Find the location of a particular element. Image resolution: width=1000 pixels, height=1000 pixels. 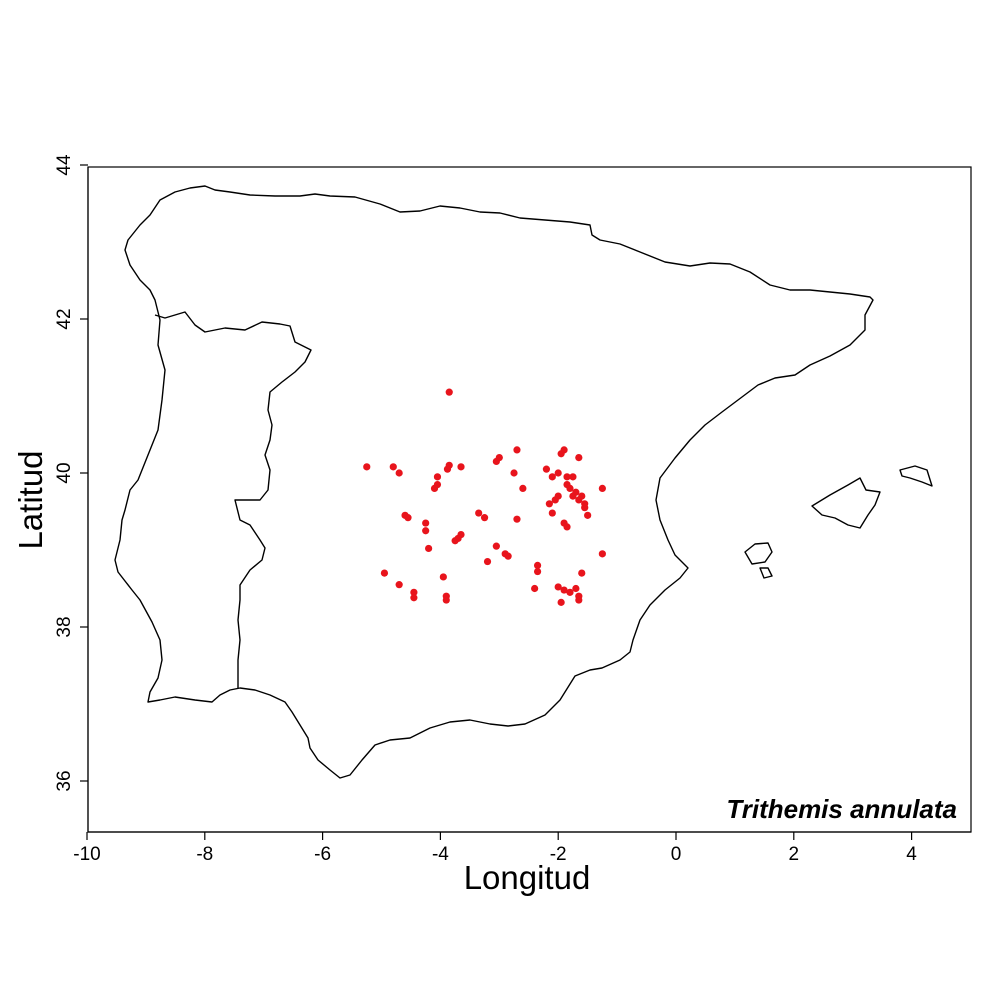

menorca-outline is located at coordinates (916, 476).